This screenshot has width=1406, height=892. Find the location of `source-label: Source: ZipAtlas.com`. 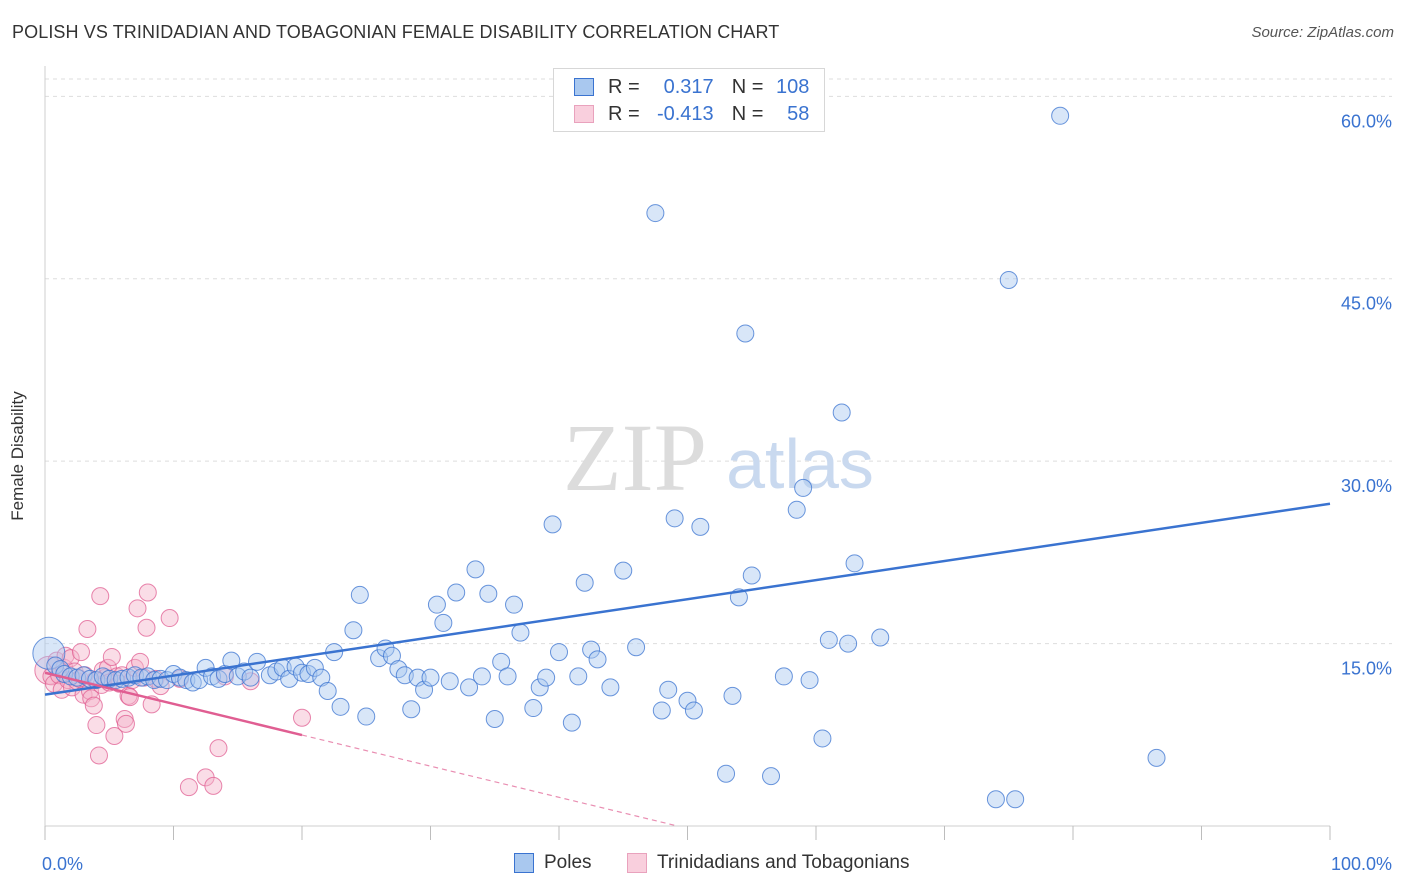

source-label: Source: ZipAtlas.com is located at coordinates (1322, 32).